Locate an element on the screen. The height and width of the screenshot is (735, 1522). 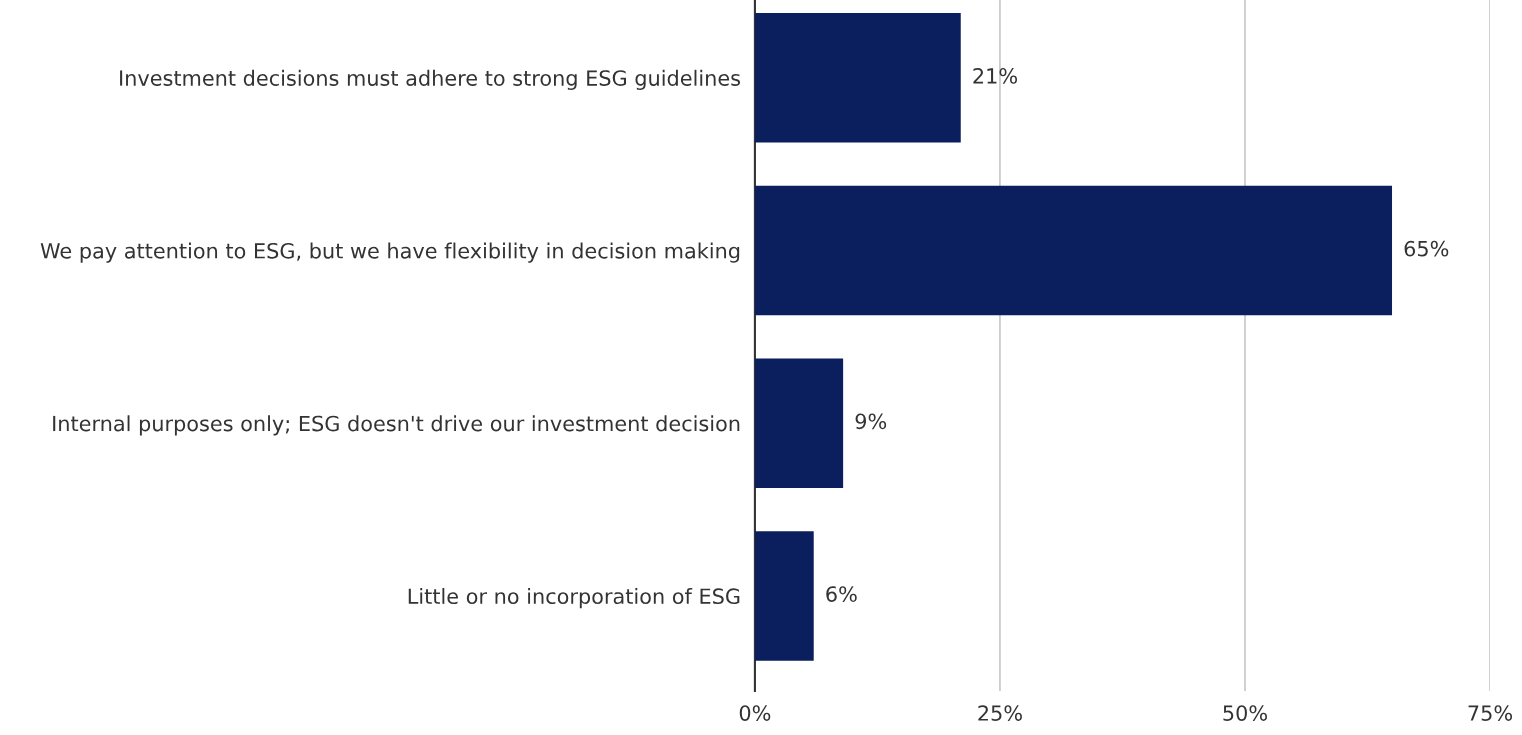
y-tick-label: We pay attention to ESG, but we have flexibility in decision making is located at coordinates (390, 252).